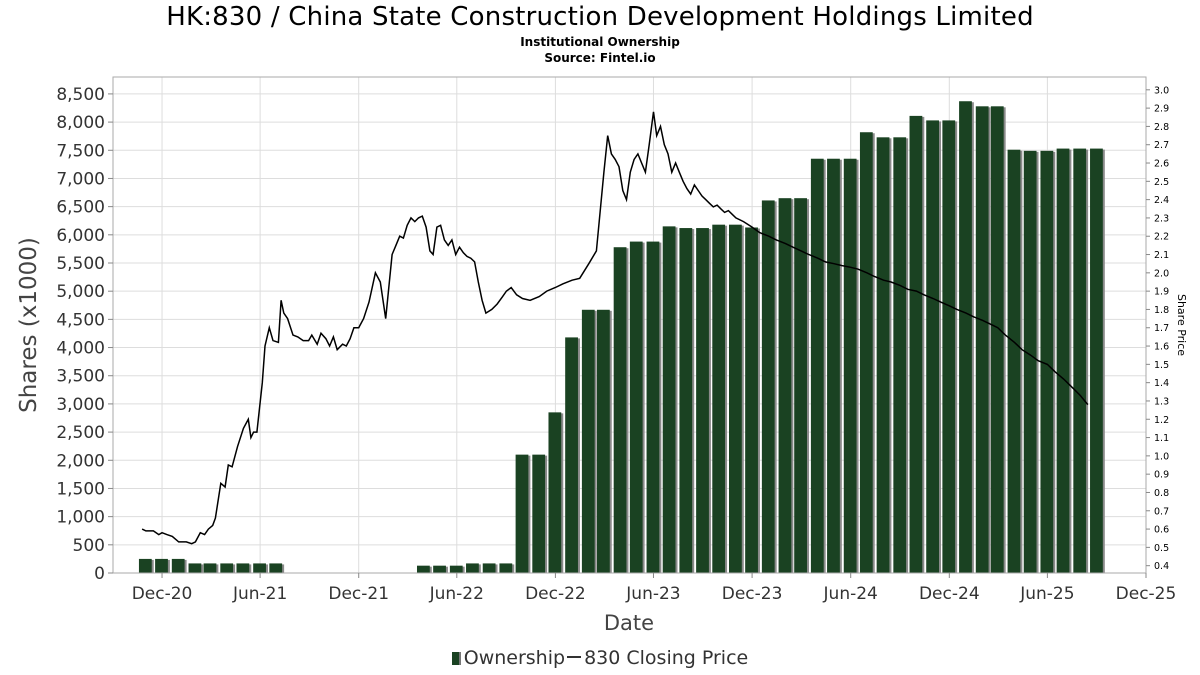  I want to click on y-tick-label: 1,000, so click(80, 518).